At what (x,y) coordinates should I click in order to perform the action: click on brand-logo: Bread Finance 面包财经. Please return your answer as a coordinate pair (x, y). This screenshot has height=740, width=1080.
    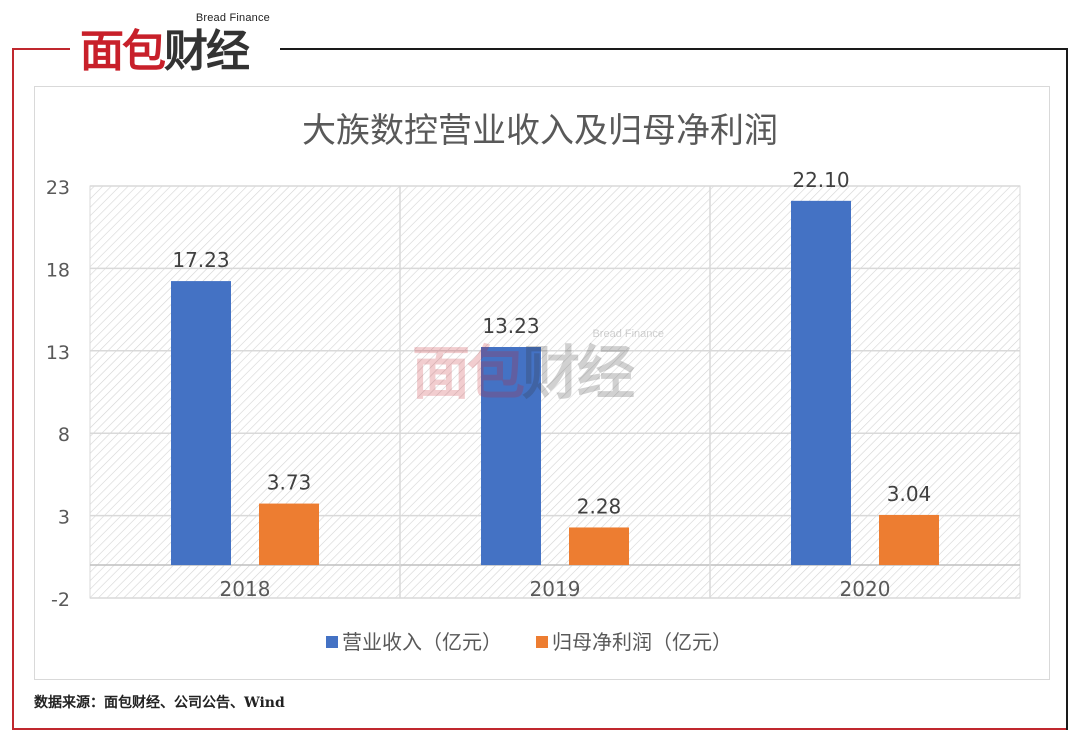
    Looking at the image, I should click on (176, 44).